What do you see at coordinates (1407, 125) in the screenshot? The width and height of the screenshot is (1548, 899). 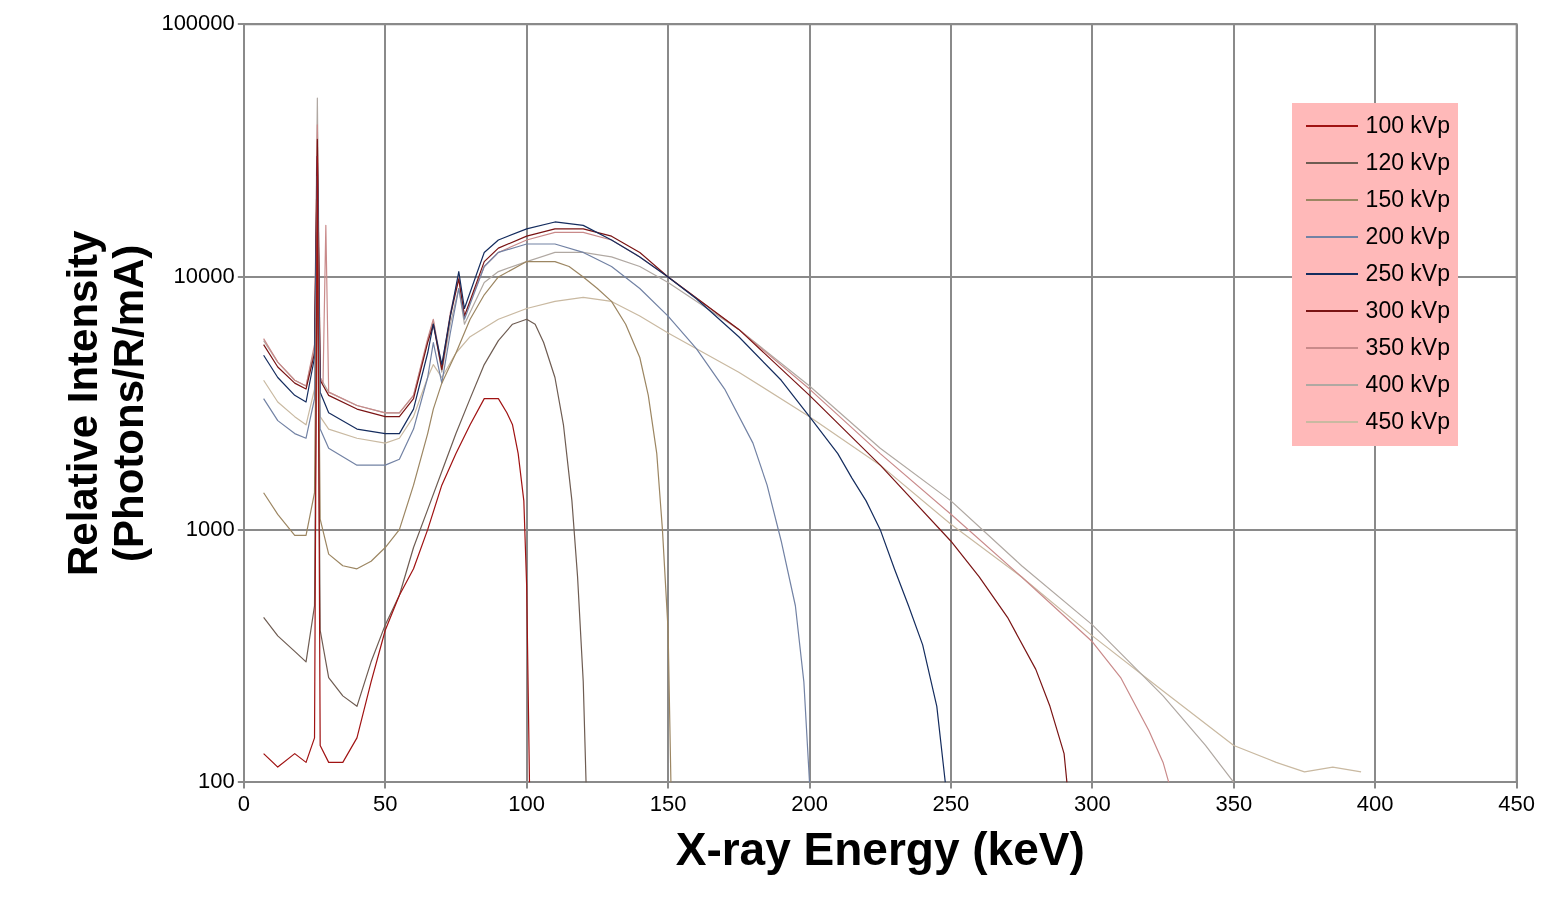 I see `legend-label: 100 kVp` at bounding box center [1407, 125].